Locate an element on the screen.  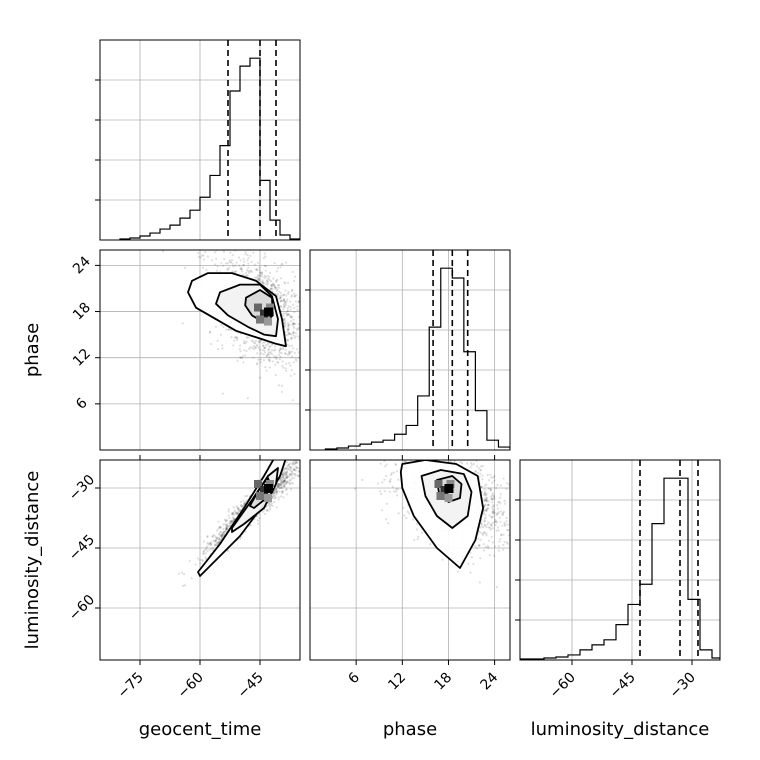
hist-luminosity_distance-frame is located at coordinates (620, 560).